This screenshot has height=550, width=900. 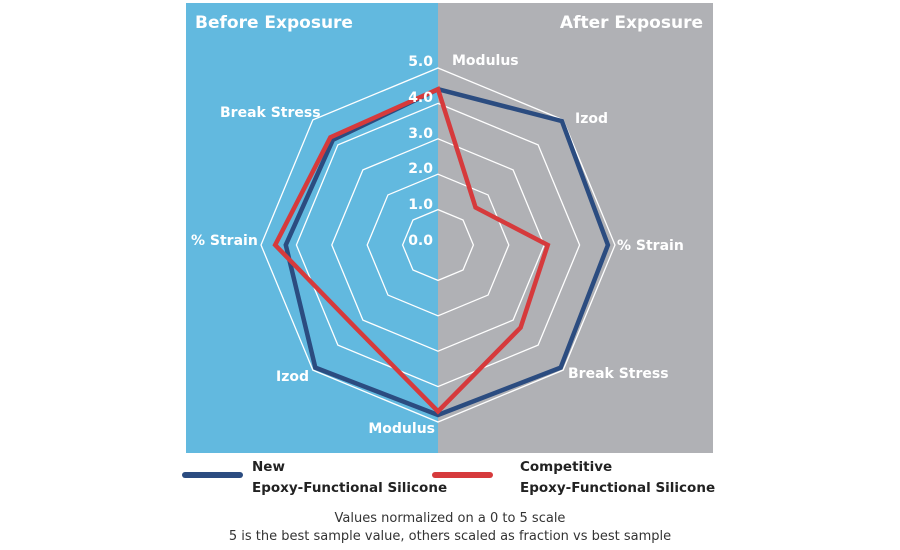 I want to click on grid-ring, so click(x=438, y=245).